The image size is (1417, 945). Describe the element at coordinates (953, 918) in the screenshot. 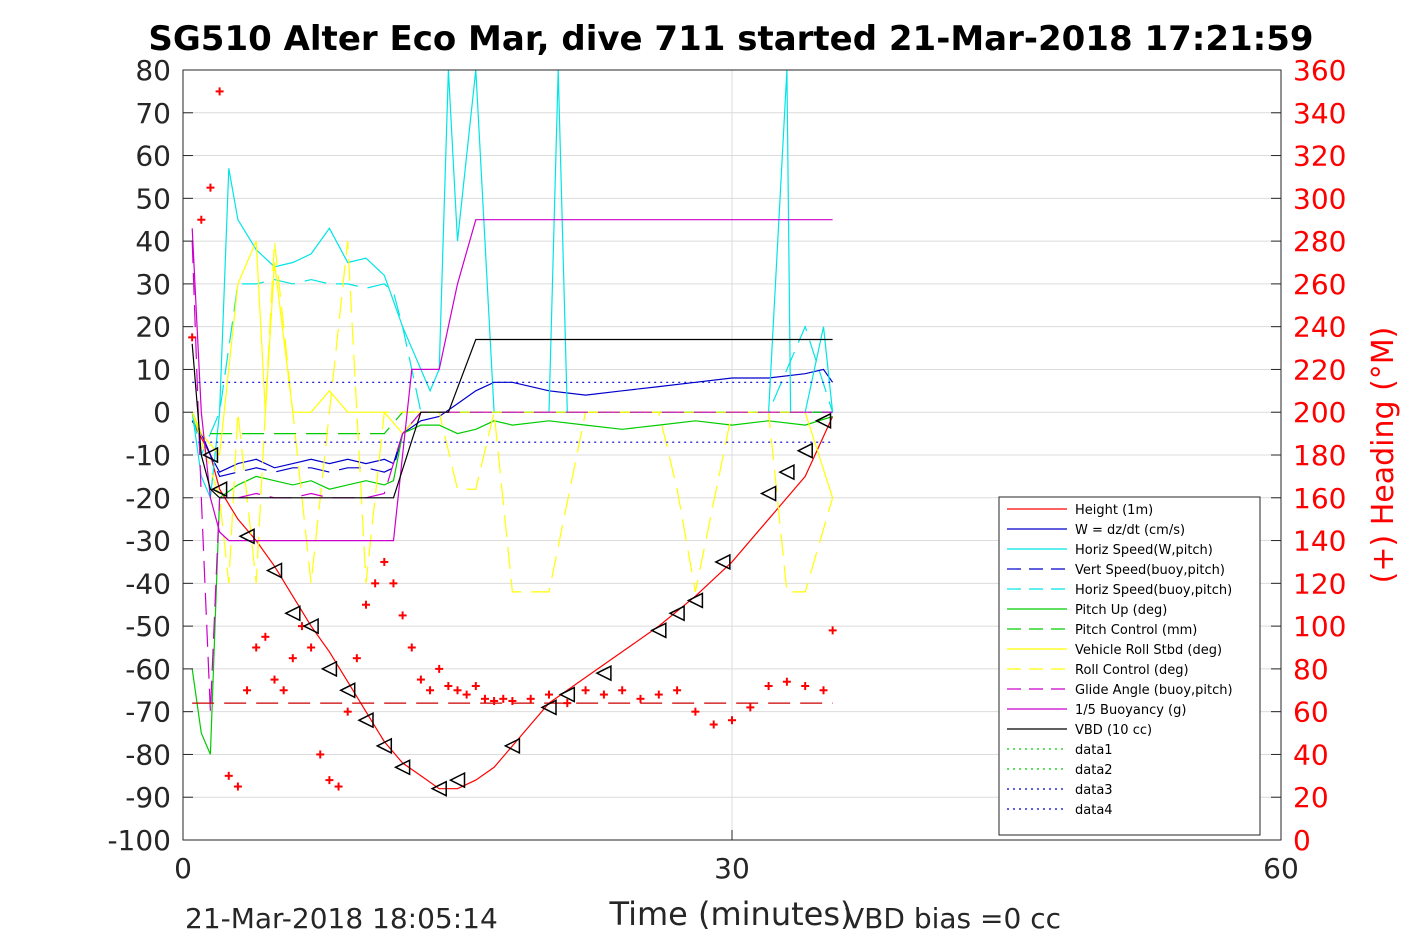

I see `footer-vbd-bias: VBD bias =0 cc` at that location.